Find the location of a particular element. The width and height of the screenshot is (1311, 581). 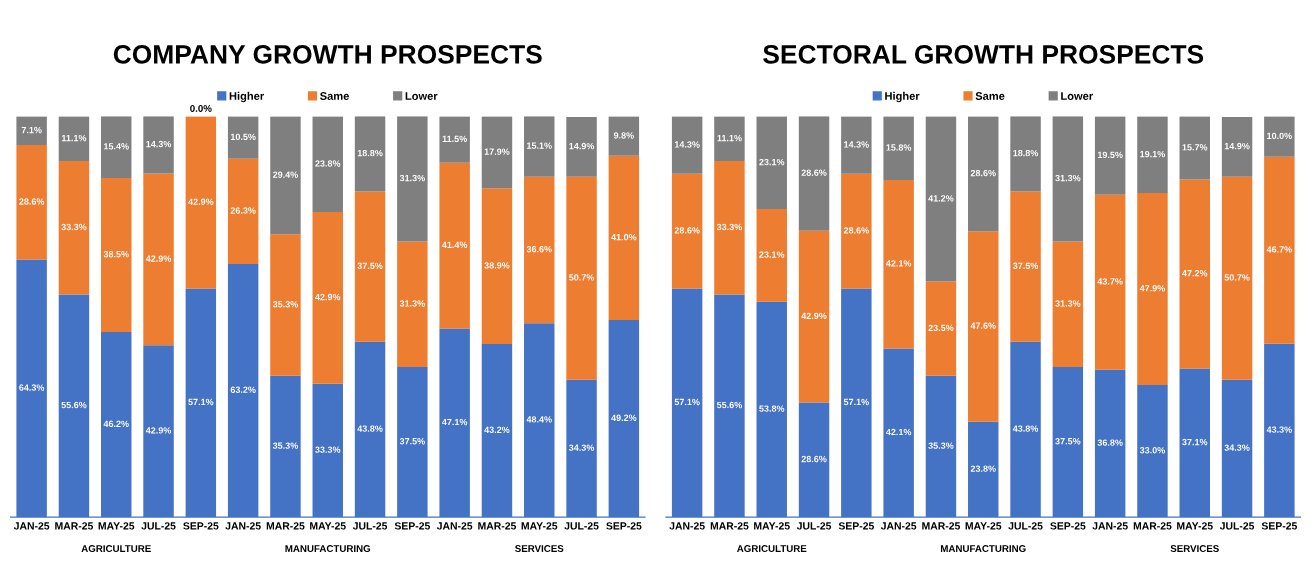

data-label: 10.0% is located at coordinates (1279, 136).